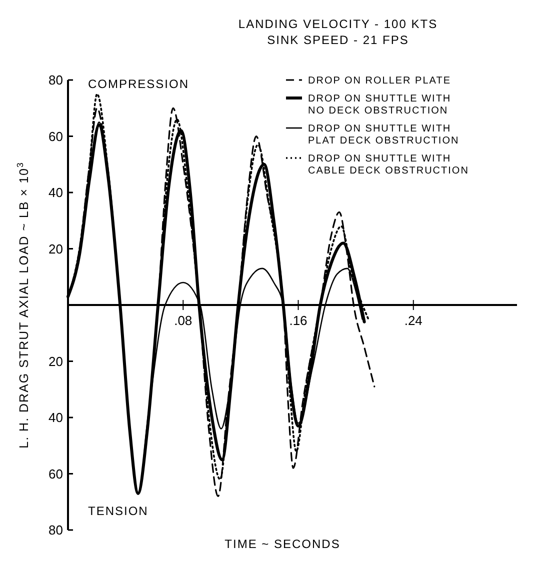  I want to click on annotation: TENSION, so click(118, 511).